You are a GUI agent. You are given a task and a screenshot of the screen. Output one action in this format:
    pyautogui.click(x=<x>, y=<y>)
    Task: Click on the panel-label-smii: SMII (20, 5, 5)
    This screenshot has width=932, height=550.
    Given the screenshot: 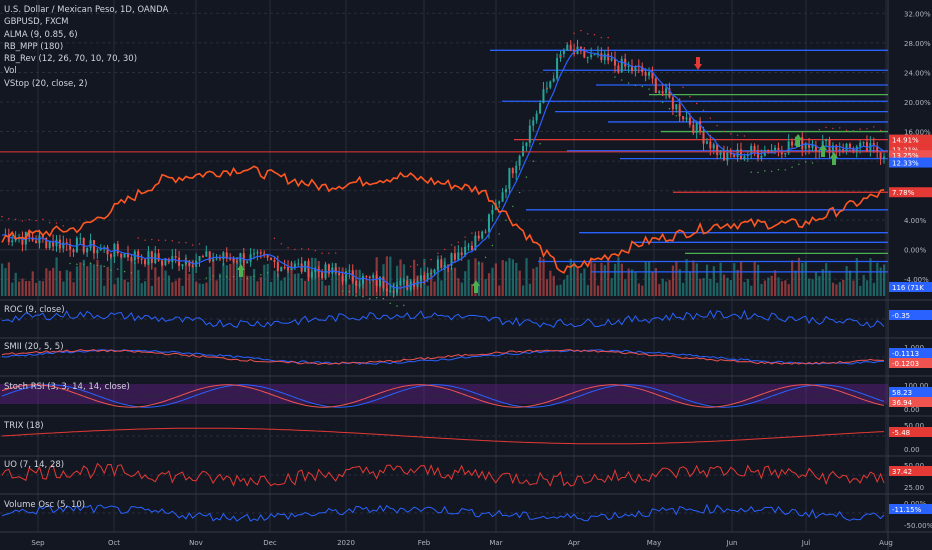 What is the action you would take?
    pyautogui.click(x=34, y=347)
    